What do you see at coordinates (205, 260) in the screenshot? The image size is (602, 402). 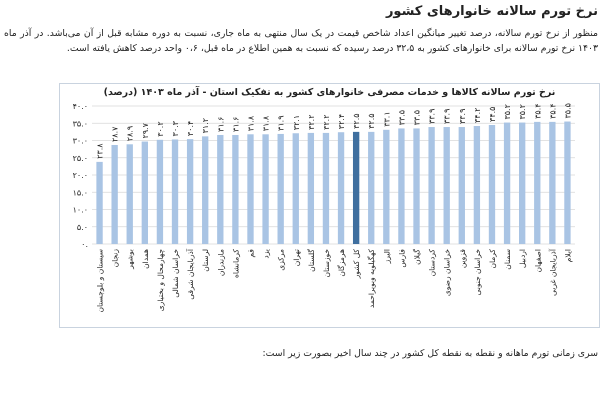 I see `category-label: لرستان` at bounding box center [205, 260].